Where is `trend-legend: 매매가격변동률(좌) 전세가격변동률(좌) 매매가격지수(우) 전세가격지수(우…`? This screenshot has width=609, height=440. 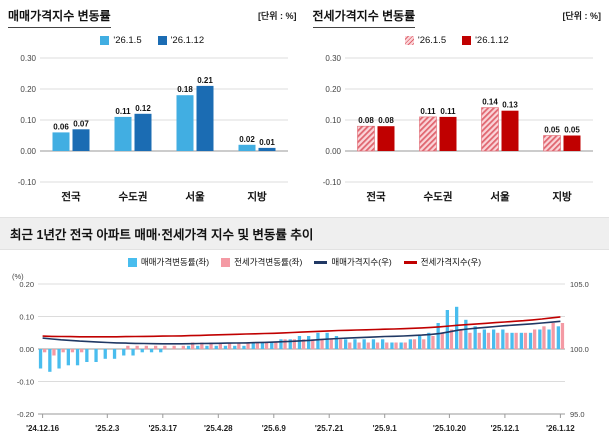
trend-legend: 매매가격변동률(좌) 전세가격변동률(좌) 매매가격지수(우) 전세가격지수(우… is located at coordinates (304, 262).